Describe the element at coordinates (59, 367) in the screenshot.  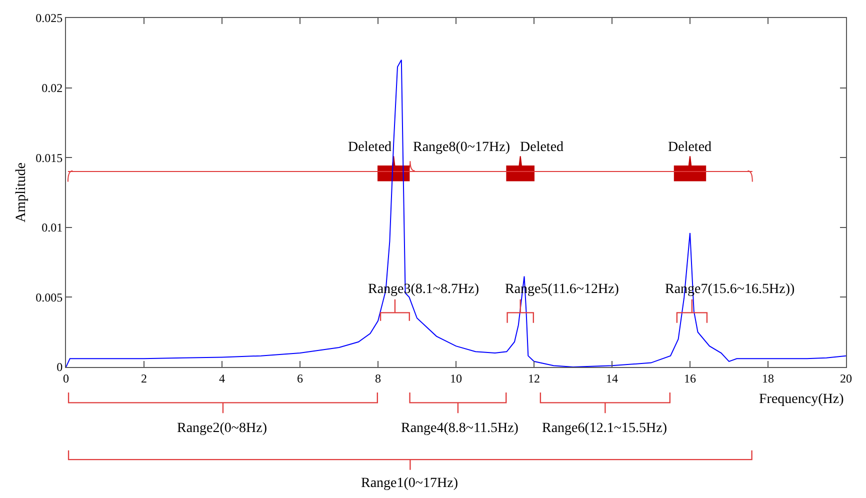
I see `y-tick-label: 0` at that location.